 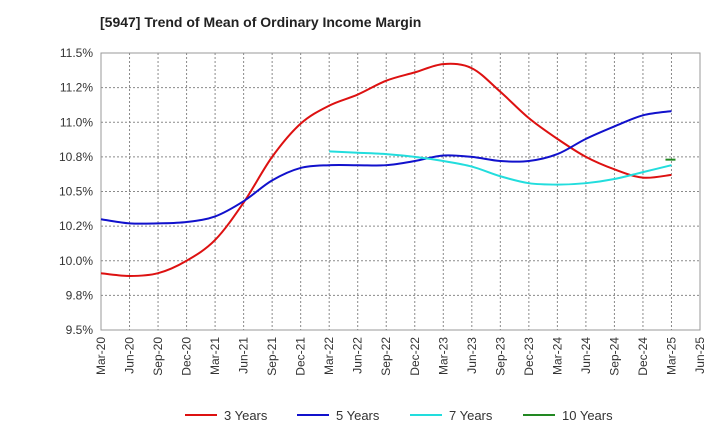 I want to click on y-tick-label: 9.8%, so click(x=80, y=295).